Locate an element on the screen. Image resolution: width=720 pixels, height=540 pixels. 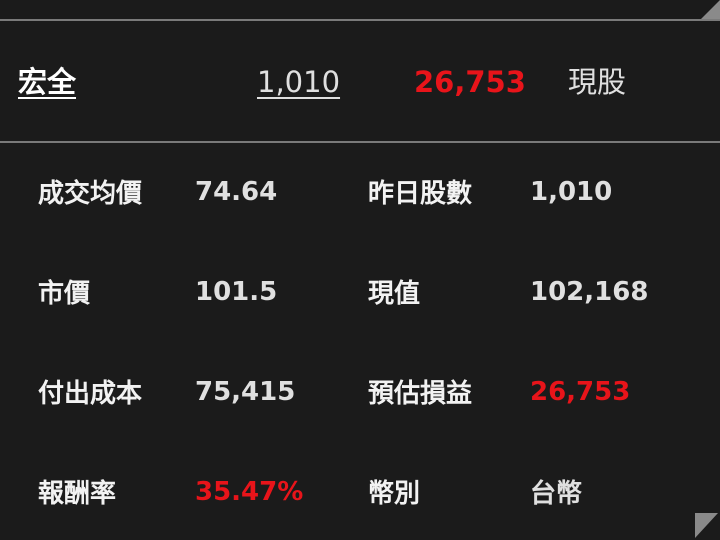
avg-price-label: 成交均價 is located at coordinates (90, 194).